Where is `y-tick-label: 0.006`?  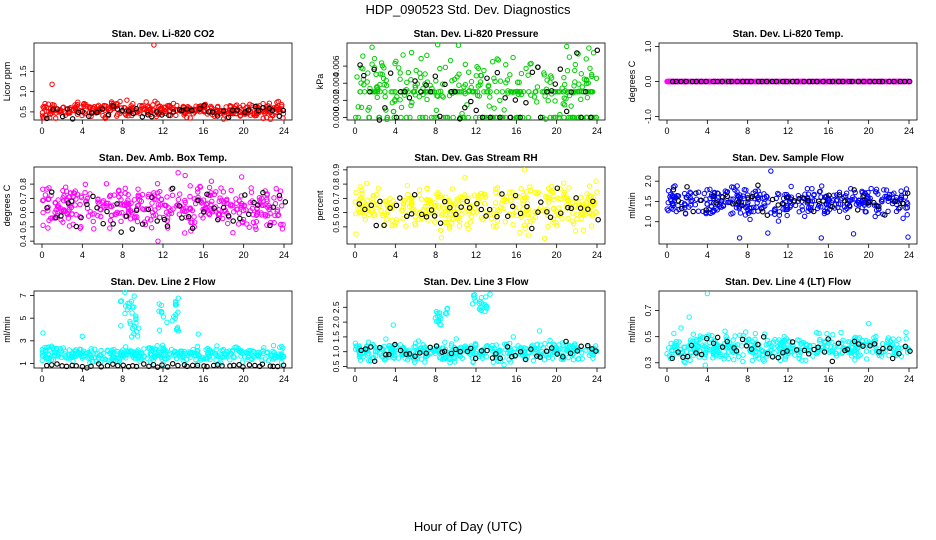
y-tick-label: 0.006 is located at coordinates (336, 66).